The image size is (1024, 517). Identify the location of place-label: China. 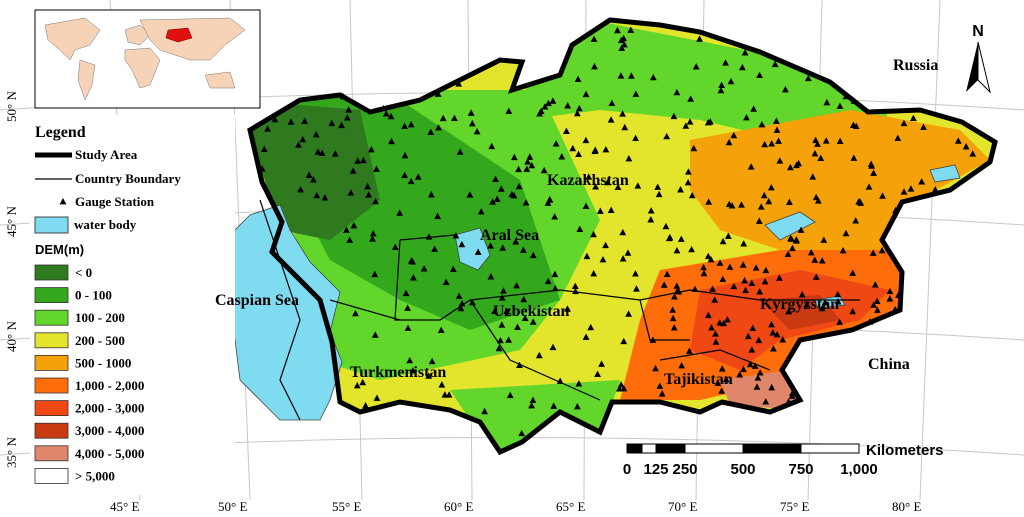
(889, 364).